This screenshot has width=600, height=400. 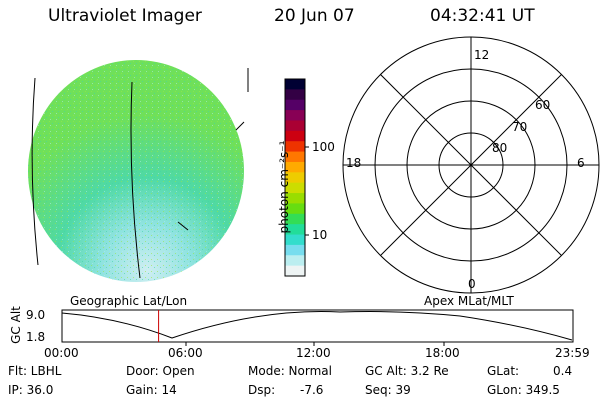 What do you see at coordinates (151, 390) in the screenshot?
I see `info-gain: Gain: 14` at bounding box center [151, 390].